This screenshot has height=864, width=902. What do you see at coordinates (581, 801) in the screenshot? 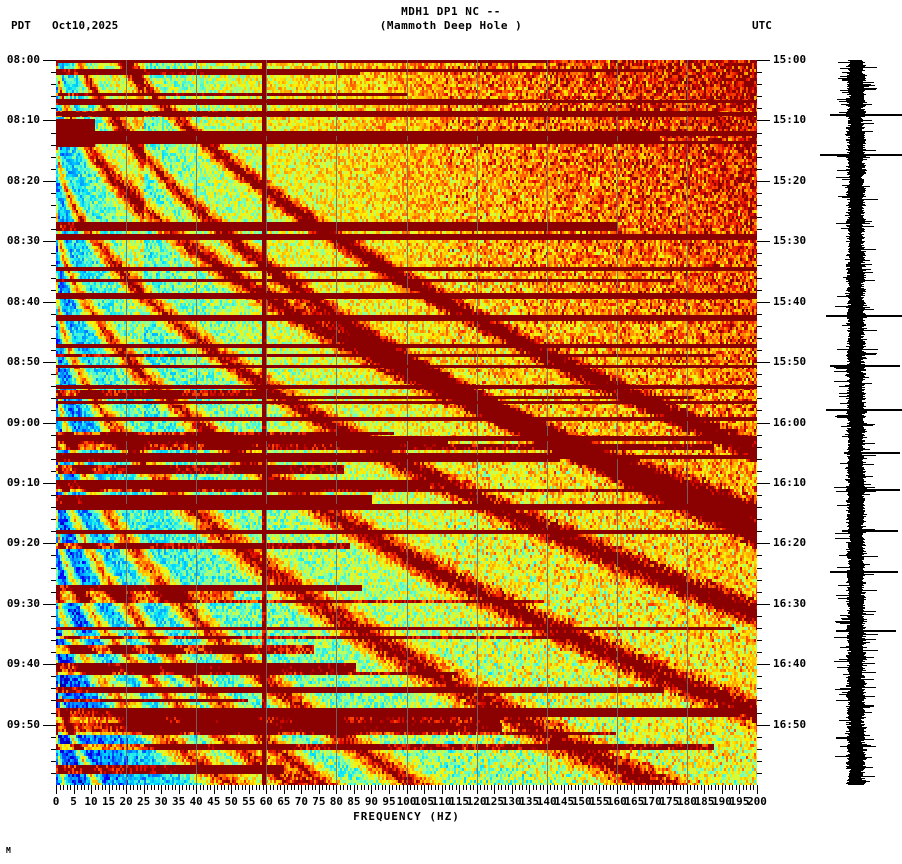
I see `freq-tick-label: 150` at bounding box center [581, 801].